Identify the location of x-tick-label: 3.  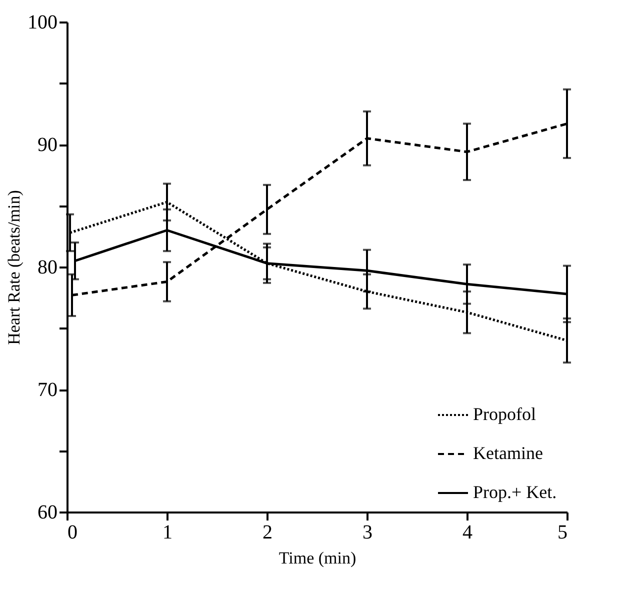
(367, 533).